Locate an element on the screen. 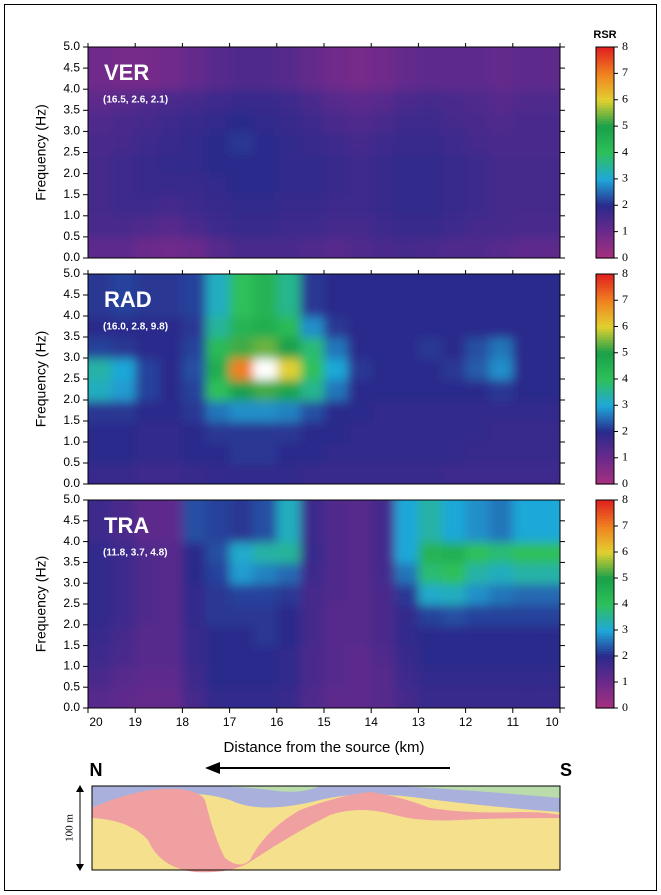  panel-title: VER is located at coordinates (126, 72).